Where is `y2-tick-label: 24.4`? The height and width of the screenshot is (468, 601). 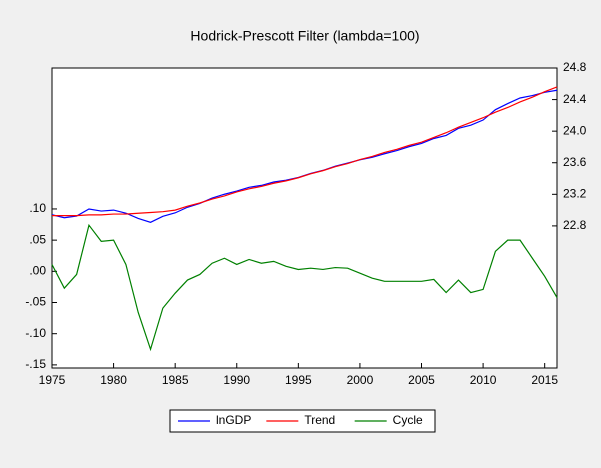
y2-tick-label: 24.4 is located at coordinates (575, 99).